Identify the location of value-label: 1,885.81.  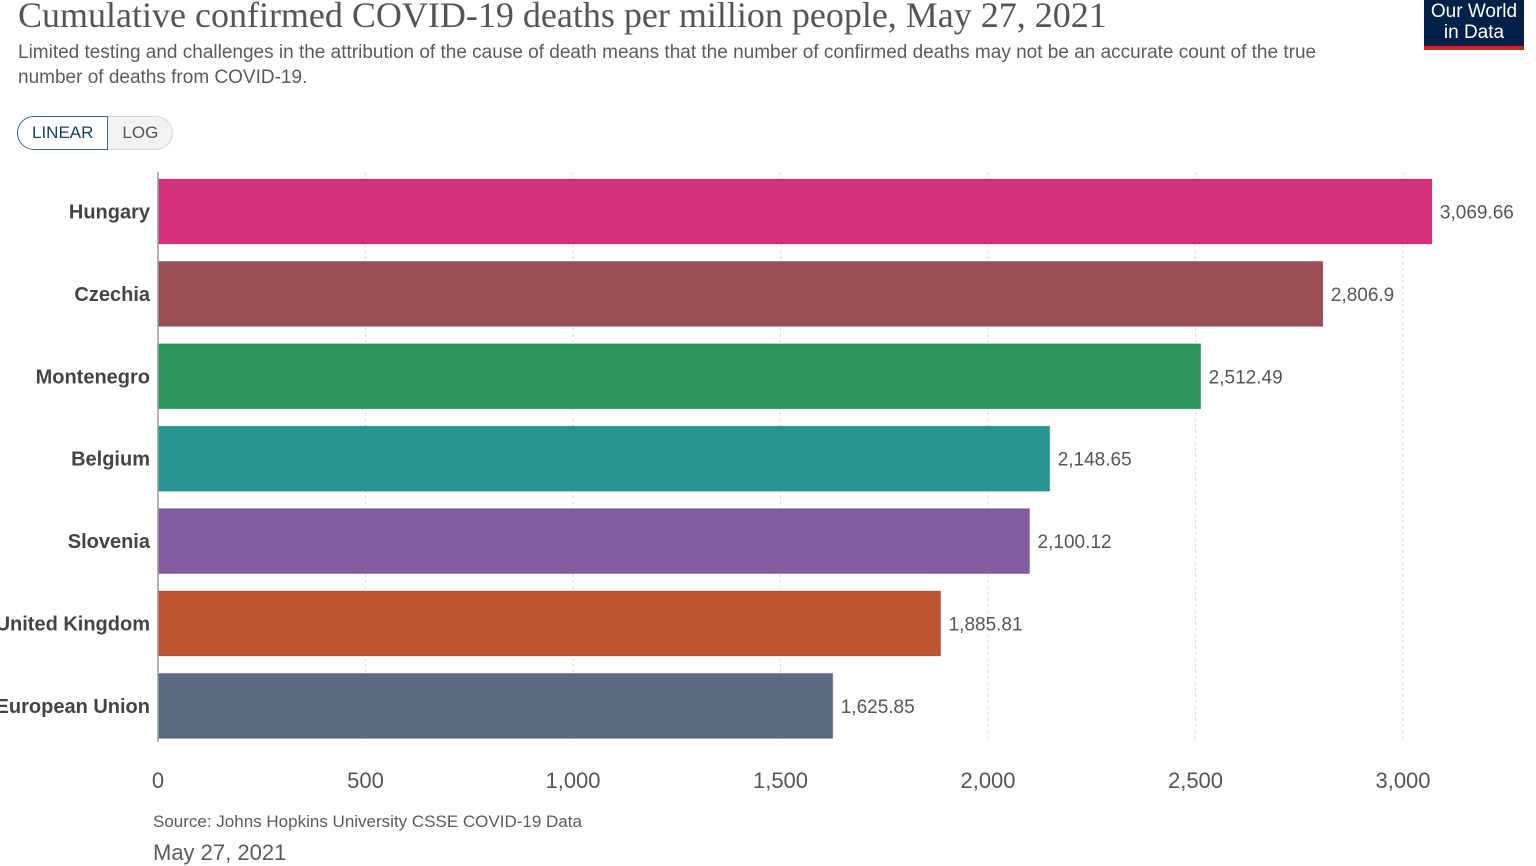
(986, 625).